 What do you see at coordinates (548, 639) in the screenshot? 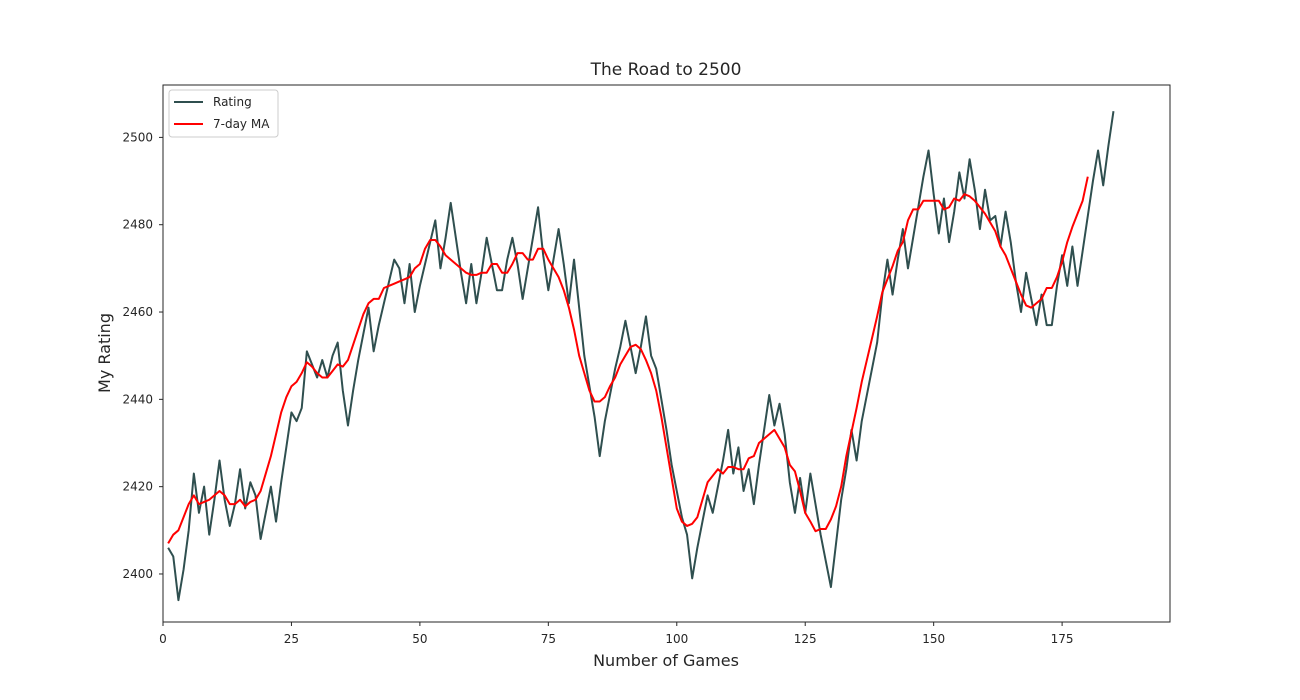
I see `x-tick-label: 75` at bounding box center [548, 639].